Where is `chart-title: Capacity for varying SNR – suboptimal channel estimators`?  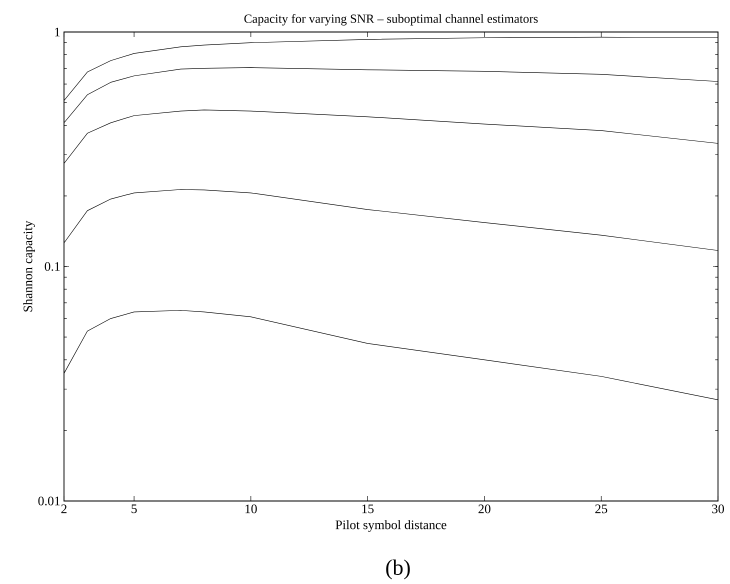 chart-title: Capacity for varying SNR – suboptimal channel estimators is located at coordinates (391, 20).